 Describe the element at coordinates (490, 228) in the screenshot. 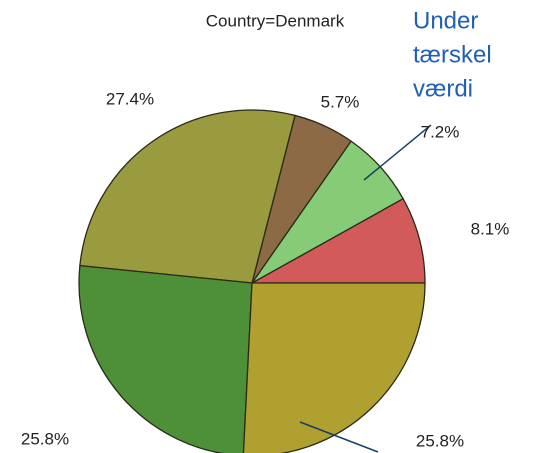

I see `data-label: 8.1%` at that location.